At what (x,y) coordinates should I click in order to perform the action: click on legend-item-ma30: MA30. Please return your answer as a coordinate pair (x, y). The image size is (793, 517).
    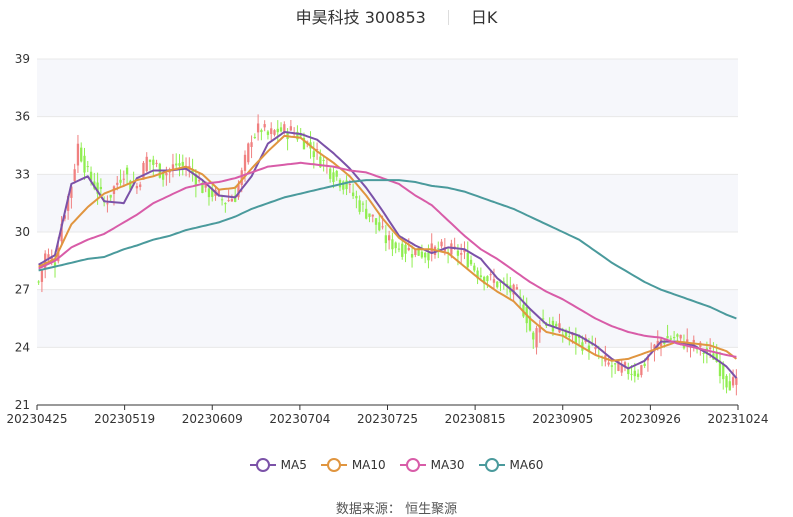
    Looking at the image, I should click on (432, 465).